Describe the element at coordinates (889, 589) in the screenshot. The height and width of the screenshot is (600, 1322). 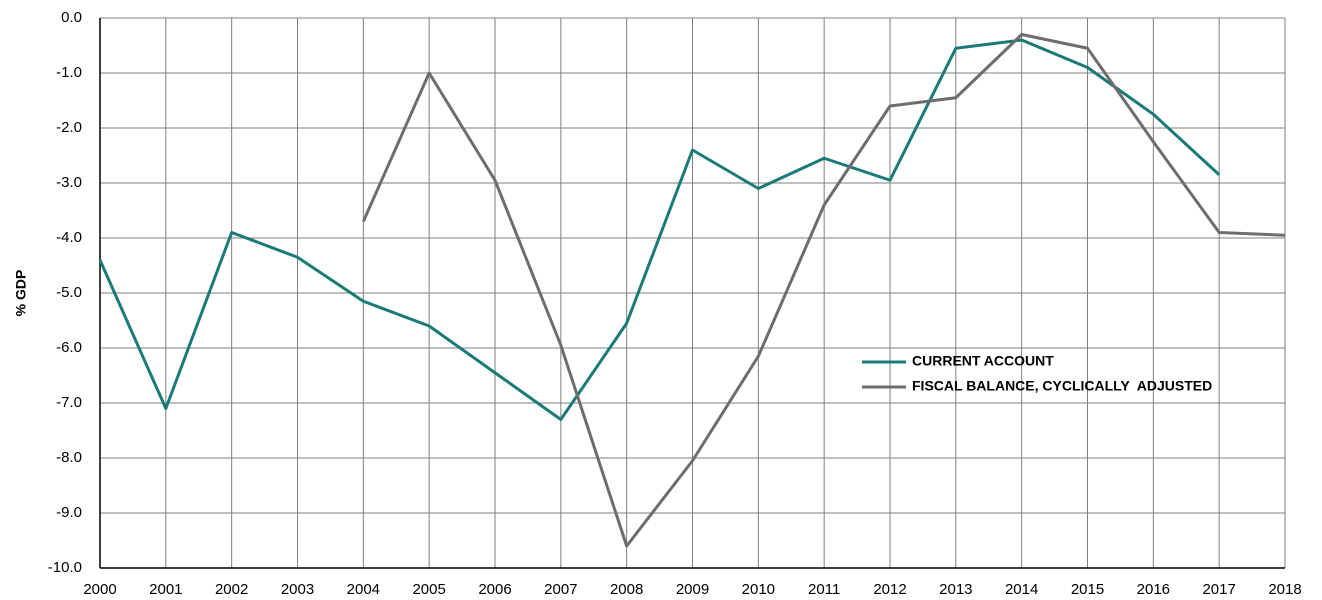
I see `x-tick-label: 2012` at that location.